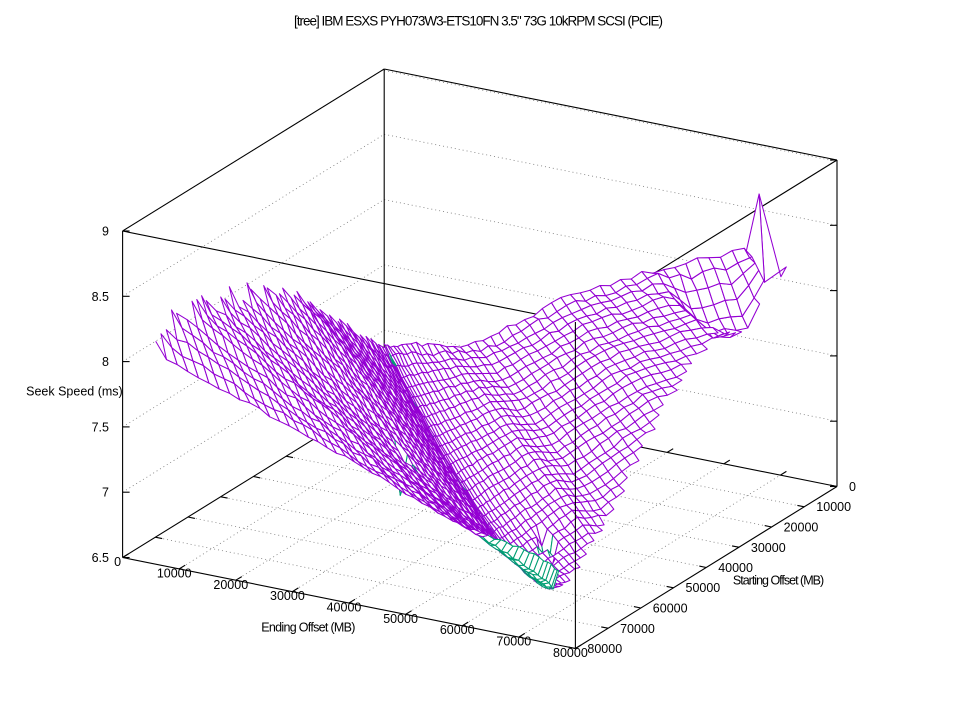 Image resolution: width=960 pixels, height=725 pixels. What do you see at coordinates (105, 232) in the screenshot?
I see `svg-text: 9` at bounding box center [105, 232].